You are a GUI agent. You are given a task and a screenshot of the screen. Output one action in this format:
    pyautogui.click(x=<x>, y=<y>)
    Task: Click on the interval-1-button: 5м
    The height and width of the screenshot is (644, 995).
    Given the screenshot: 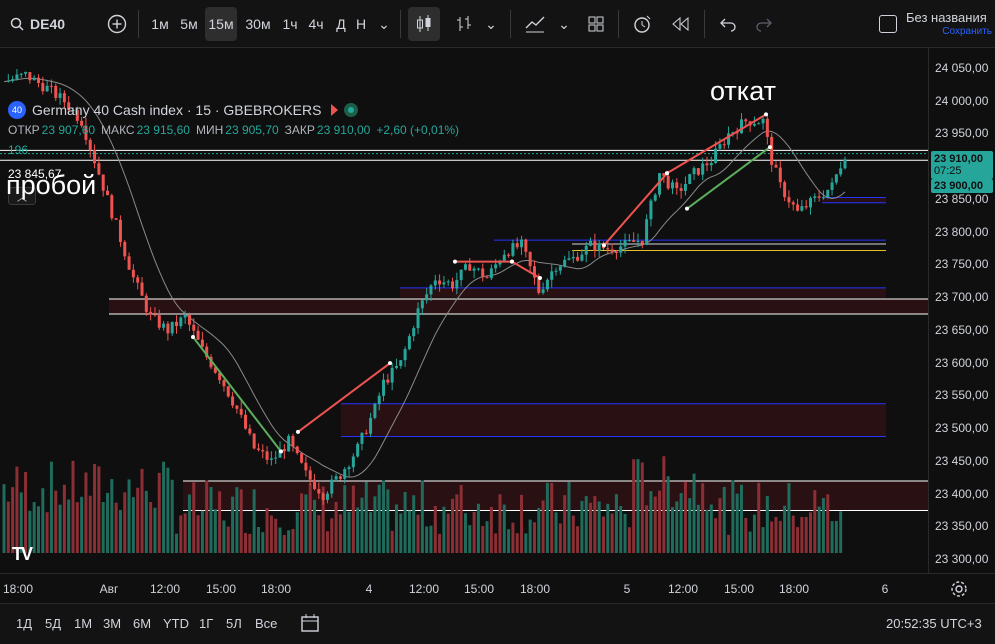 What is the action you would take?
    pyautogui.click(x=189, y=24)
    